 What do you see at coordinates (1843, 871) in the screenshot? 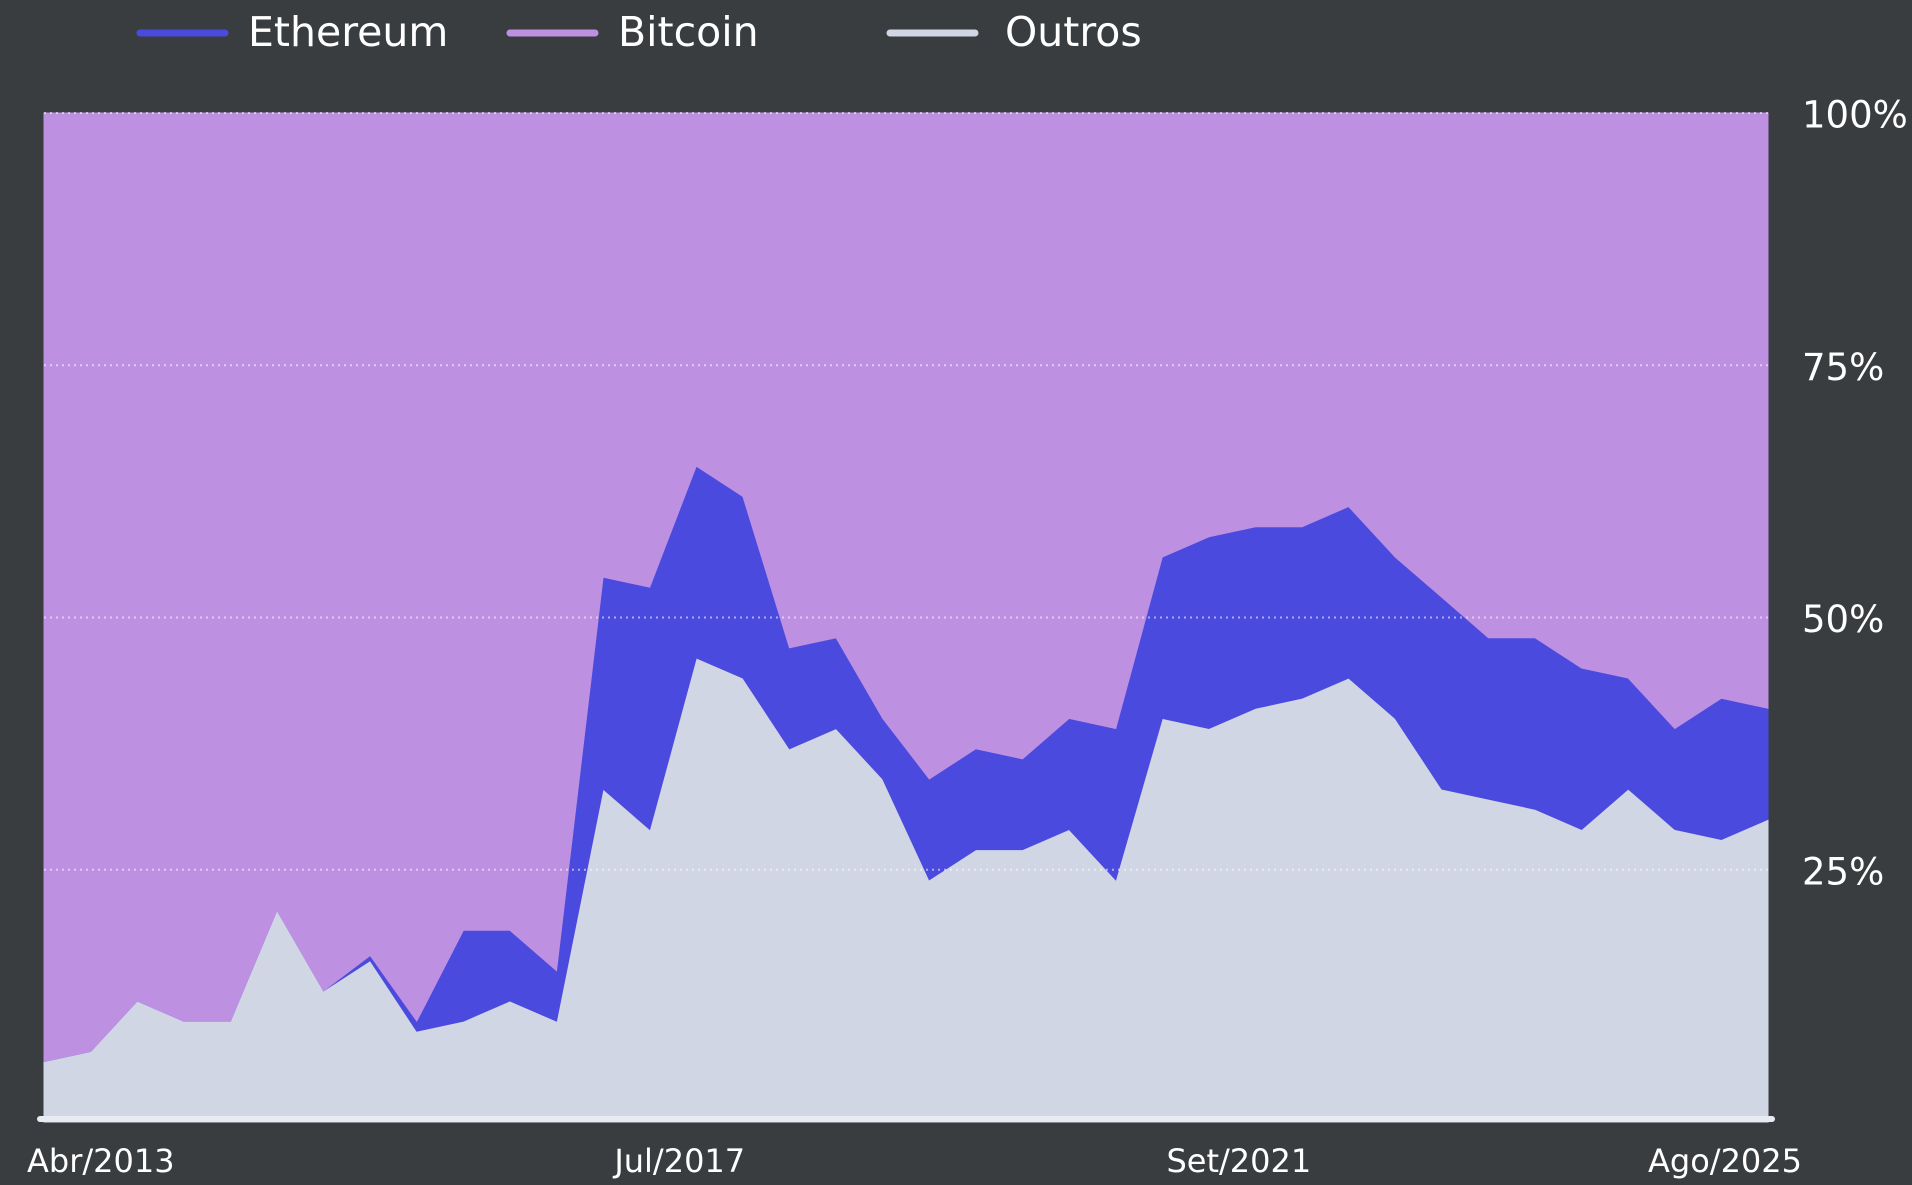
I see `y-tick-label: 25%` at bounding box center [1843, 871].